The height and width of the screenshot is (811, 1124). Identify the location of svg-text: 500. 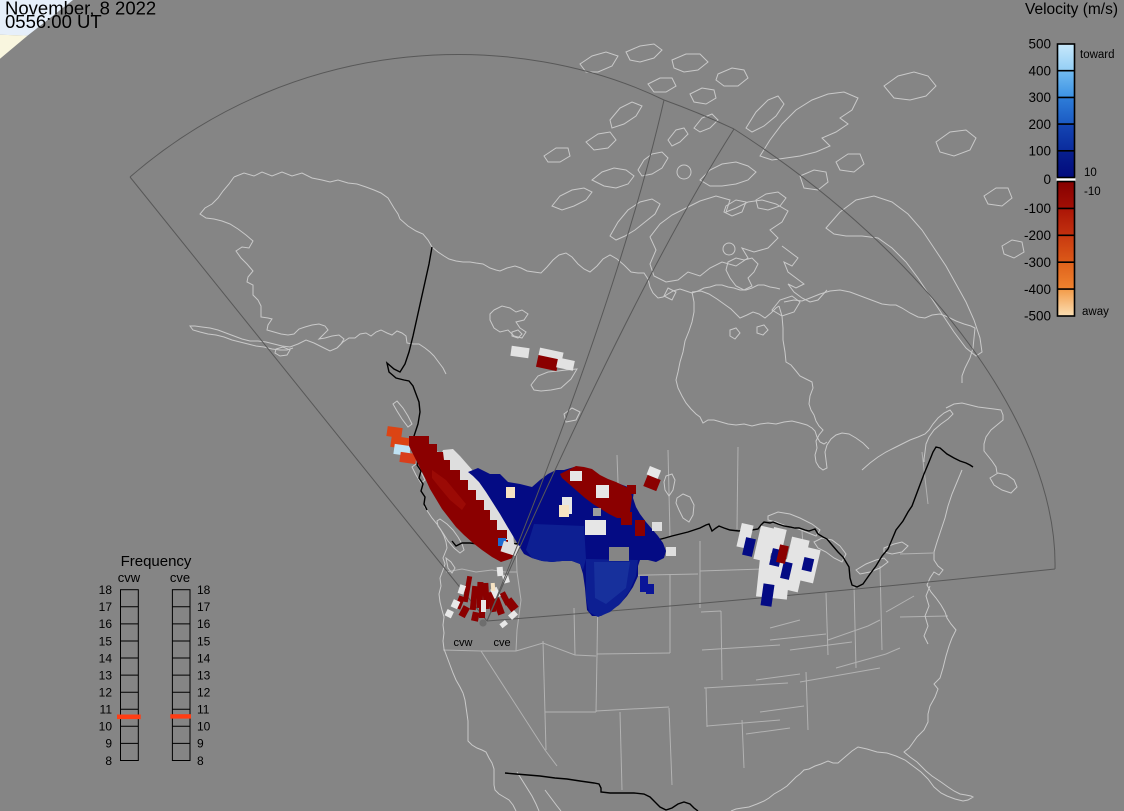
(1039, 44).